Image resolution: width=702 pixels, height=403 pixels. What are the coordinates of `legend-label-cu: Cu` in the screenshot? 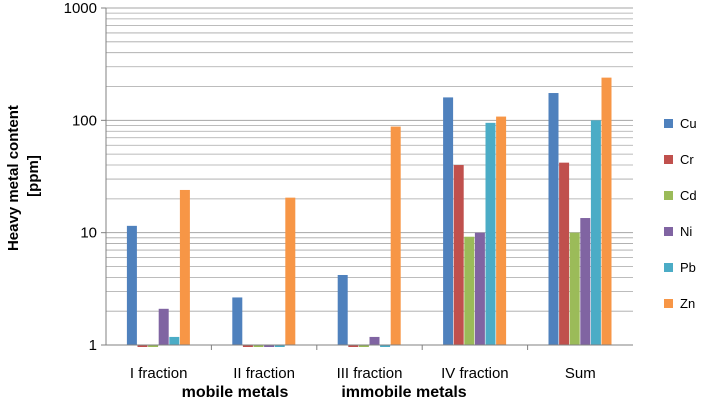 It's located at (688, 123).